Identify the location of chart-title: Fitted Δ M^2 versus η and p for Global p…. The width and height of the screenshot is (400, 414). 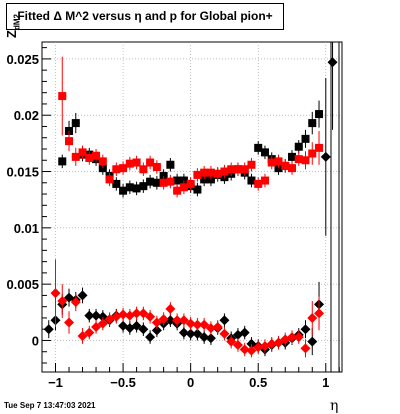
(145, 16).